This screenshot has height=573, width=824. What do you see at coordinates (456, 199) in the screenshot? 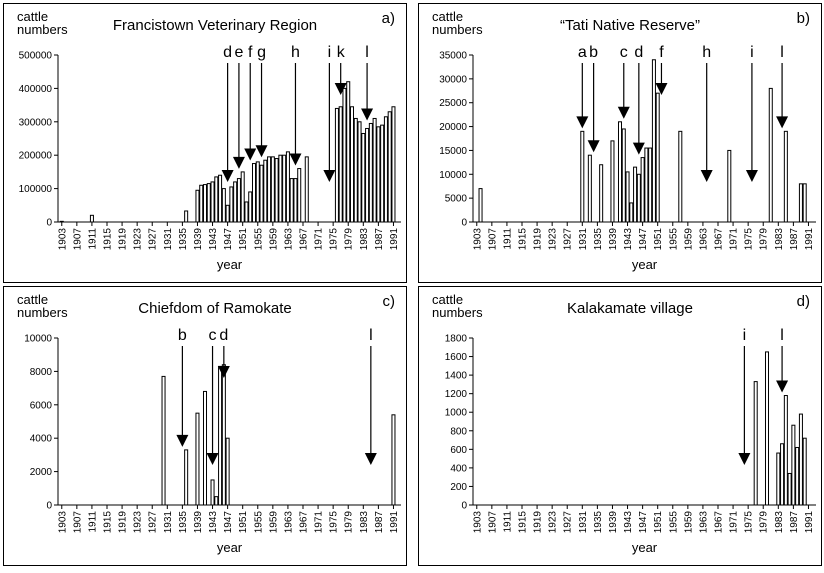
I see `y-tick-label: 5000` at bounding box center [456, 199].